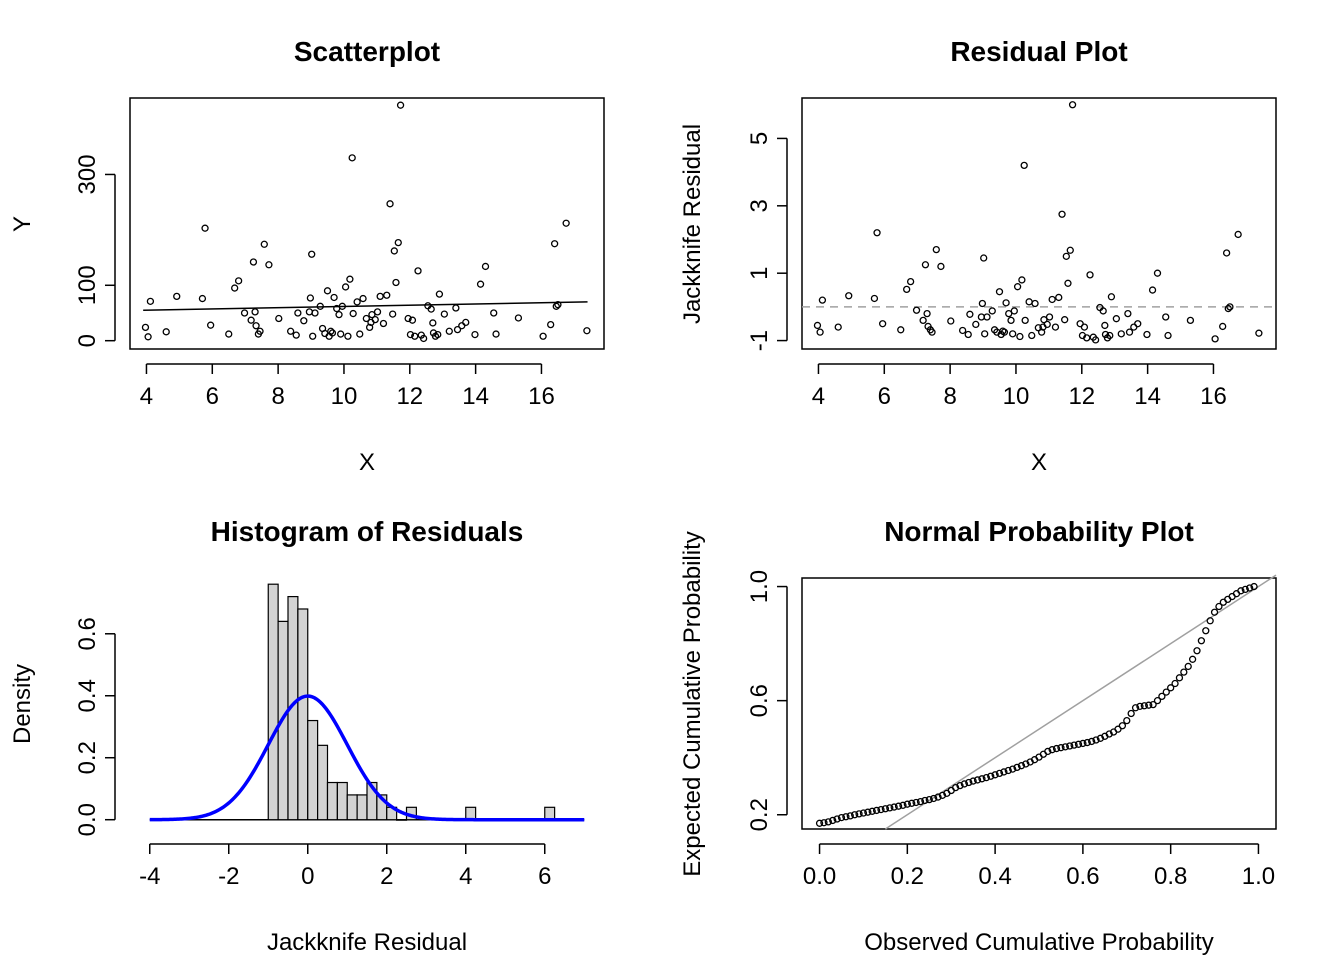 Image resolution: width=1344 pixels, height=960 pixels. Describe the element at coordinates (87, 633) in the screenshot. I see `histogram-y-tick-label: 0.6` at that location.